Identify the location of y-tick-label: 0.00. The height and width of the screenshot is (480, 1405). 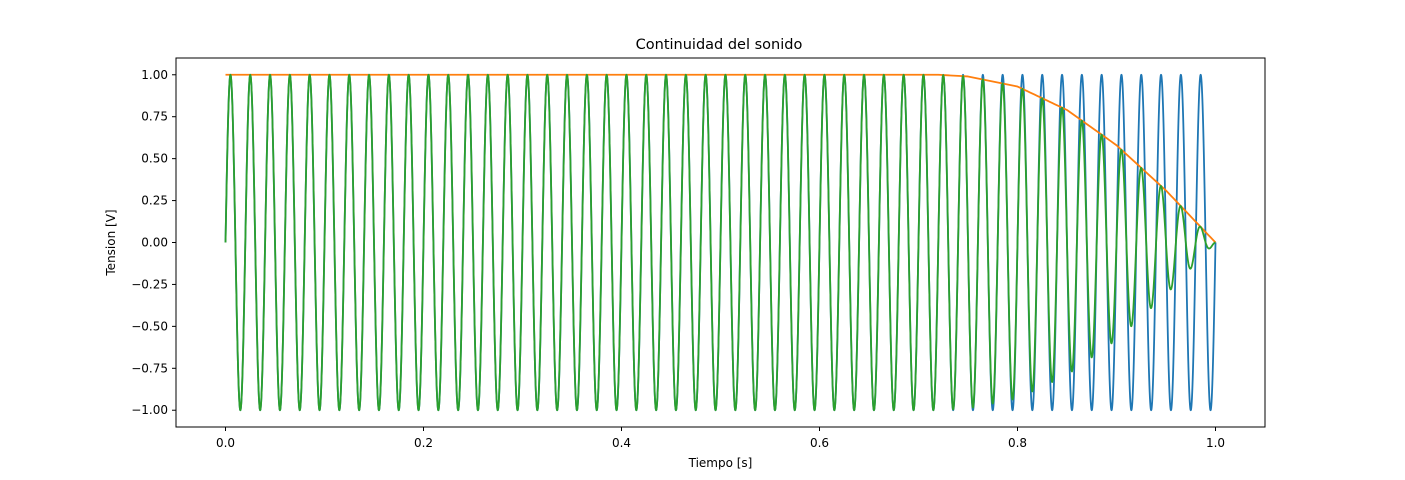
(154, 243).